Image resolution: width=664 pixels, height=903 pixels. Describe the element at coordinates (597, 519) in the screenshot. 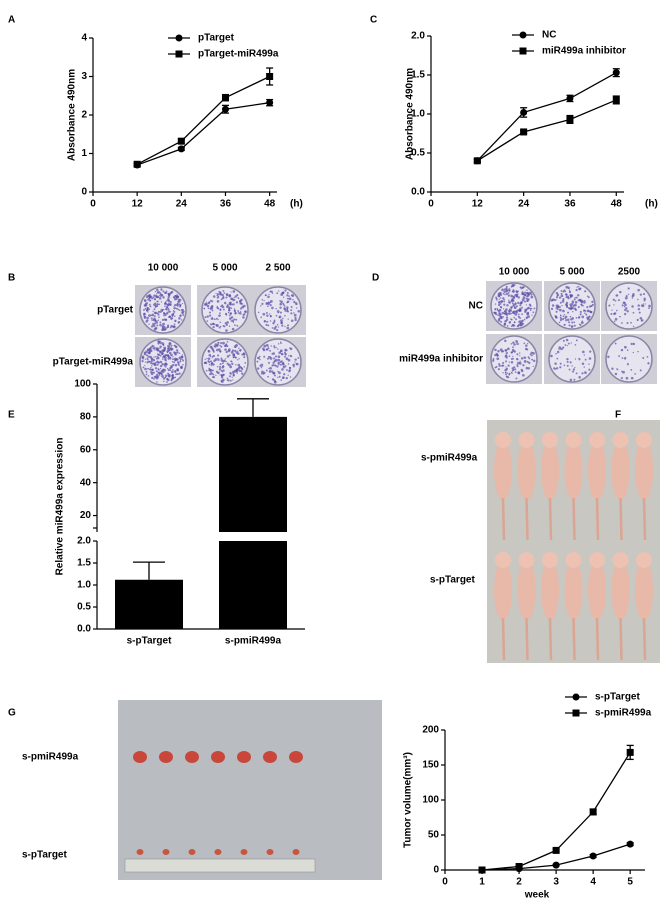

I see `mouse-tail` at that location.